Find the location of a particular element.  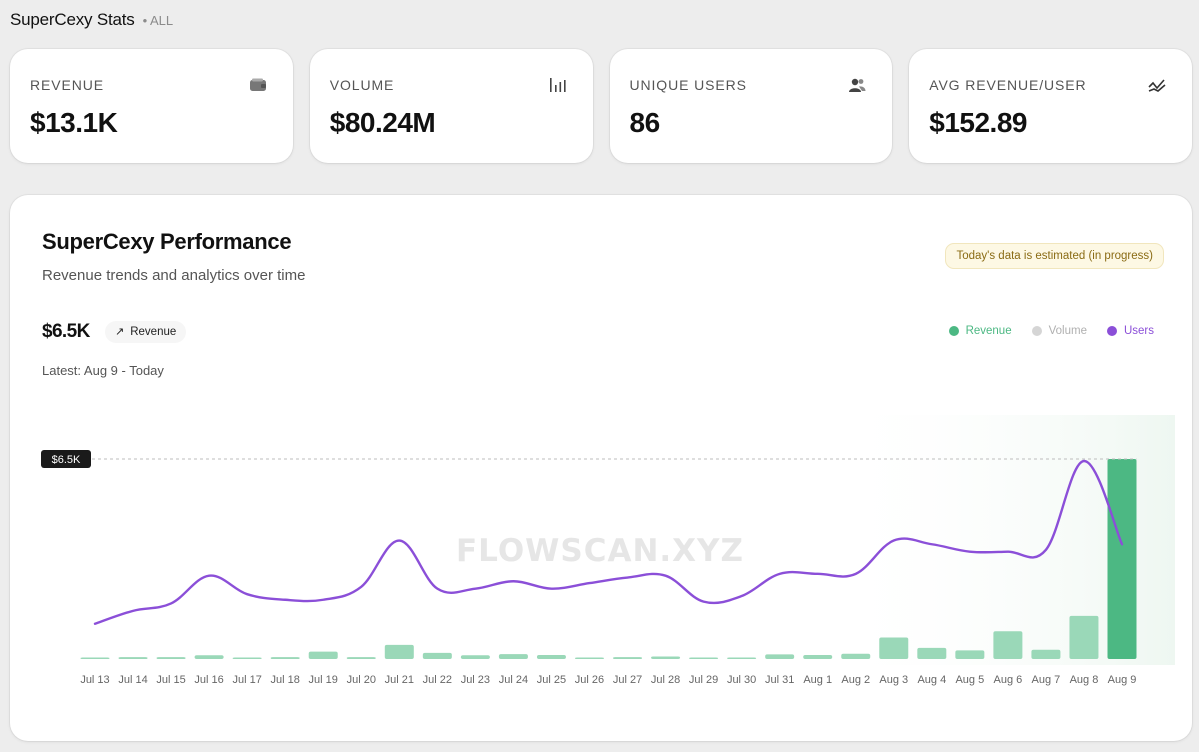

avg-revenue-label: AVG REVENUE/USER is located at coordinates (1008, 85).